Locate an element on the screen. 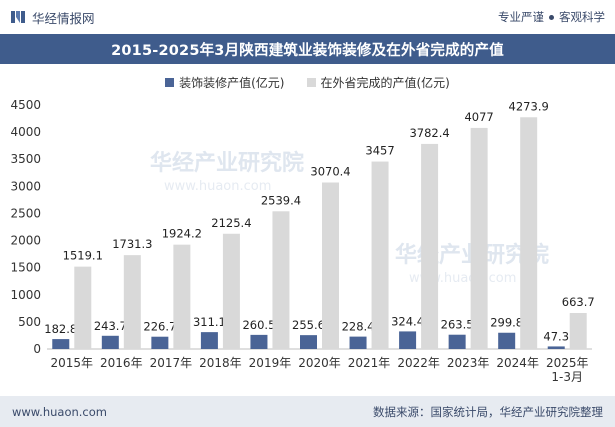 This screenshot has height=427, width=615. data-label-series2: 4077 is located at coordinates (478, 117).